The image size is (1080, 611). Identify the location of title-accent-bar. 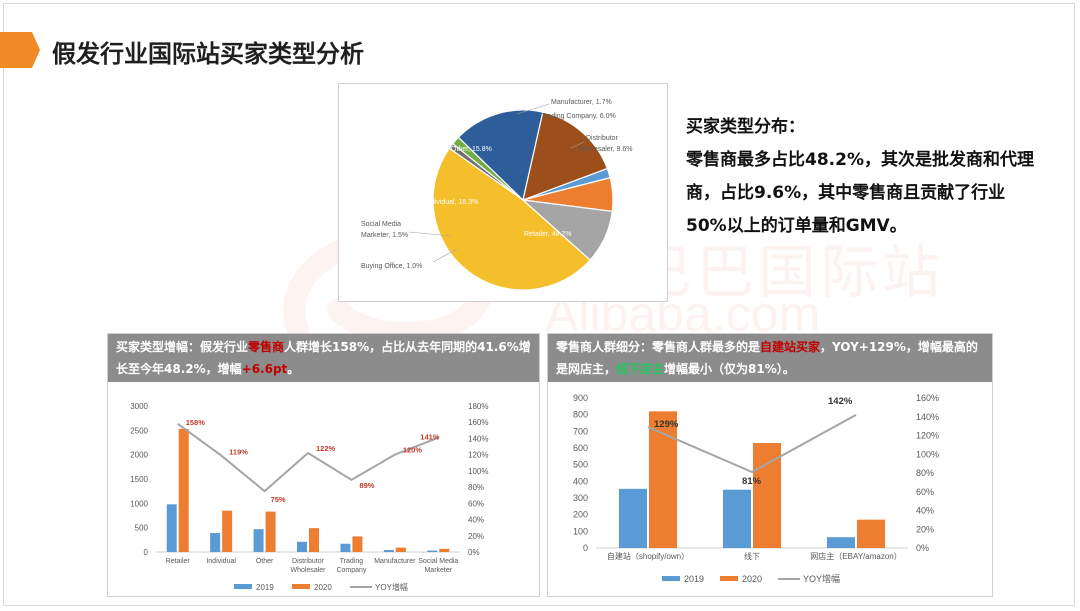
(20, 50).